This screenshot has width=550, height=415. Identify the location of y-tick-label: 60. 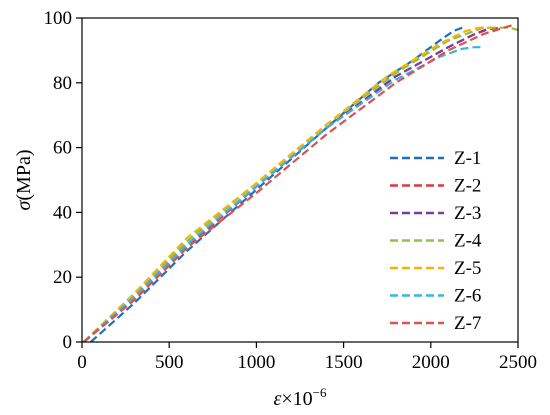
(62, 148).